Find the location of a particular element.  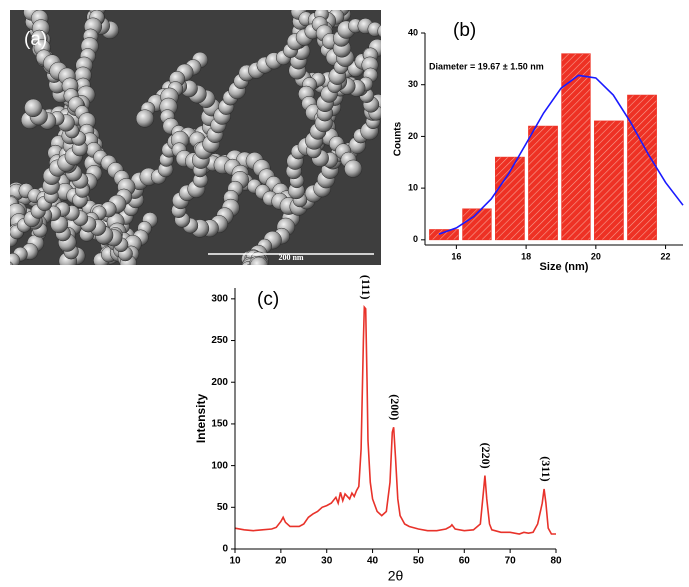

peak-label: (311) is located at coordinates (546, 468).